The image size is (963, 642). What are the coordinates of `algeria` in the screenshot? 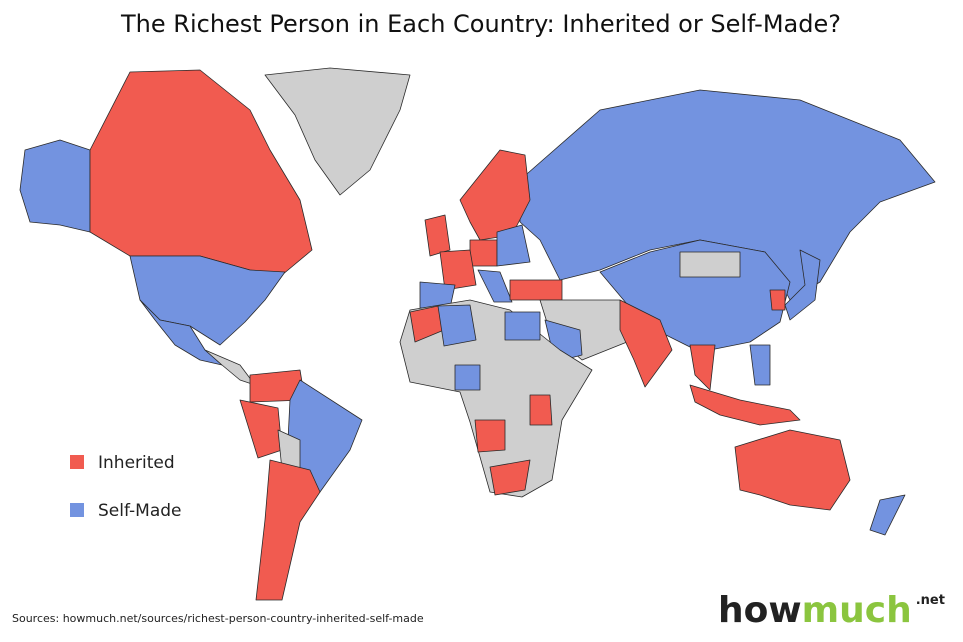 It's located at (457, 325).